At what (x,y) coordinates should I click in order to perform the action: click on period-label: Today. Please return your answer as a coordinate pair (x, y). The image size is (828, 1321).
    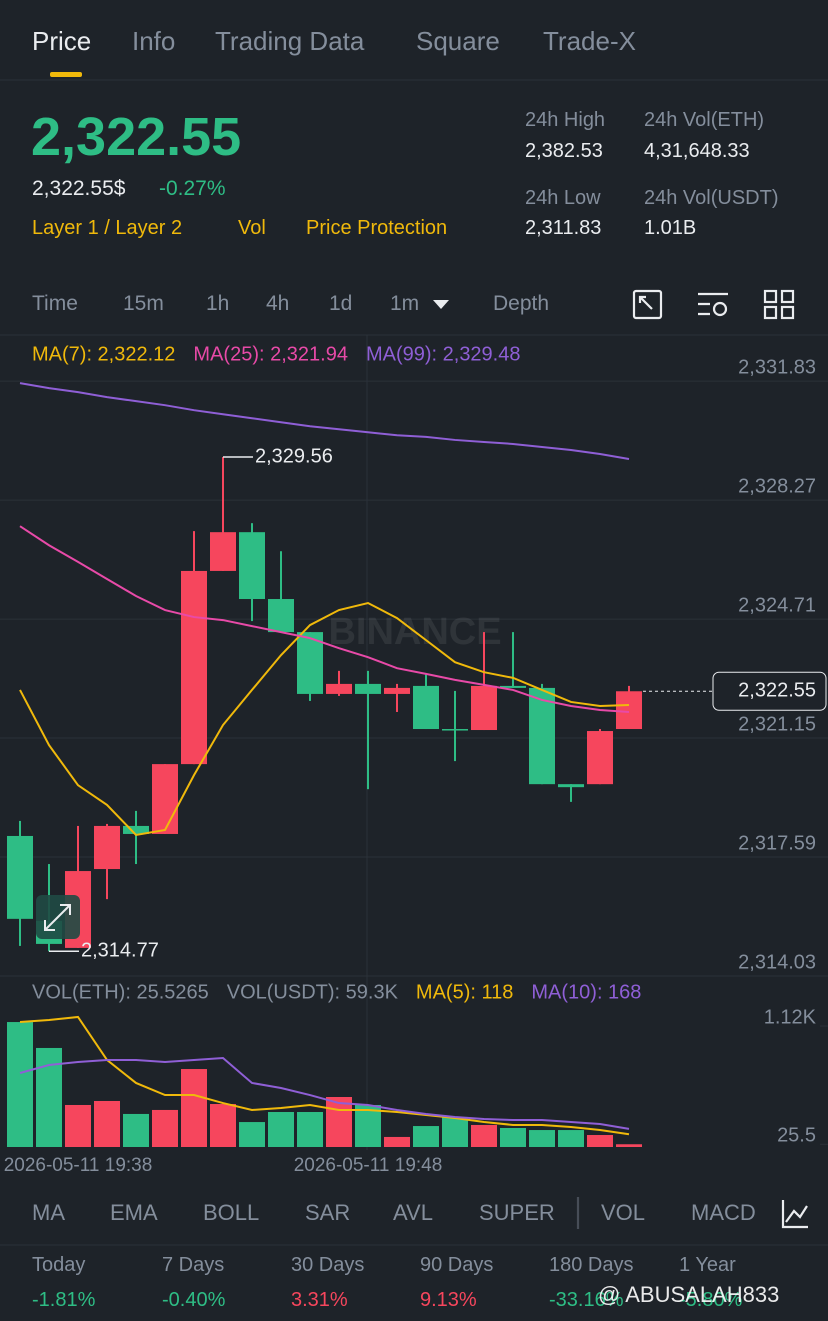
    Looking at the image, I should click on (59, 1265).